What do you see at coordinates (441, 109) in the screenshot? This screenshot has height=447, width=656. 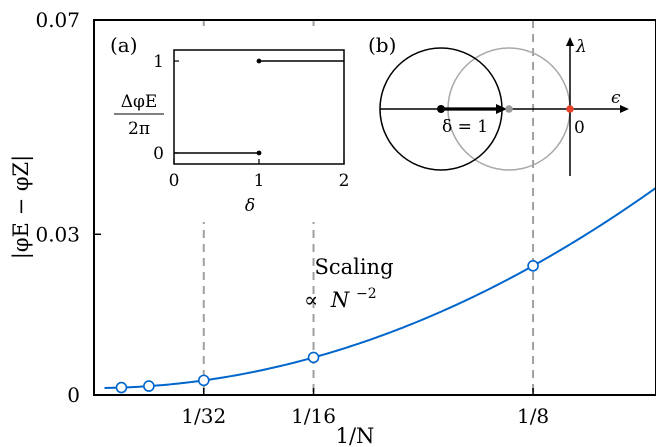 I see `black-point` at bounding box center [441, 109].